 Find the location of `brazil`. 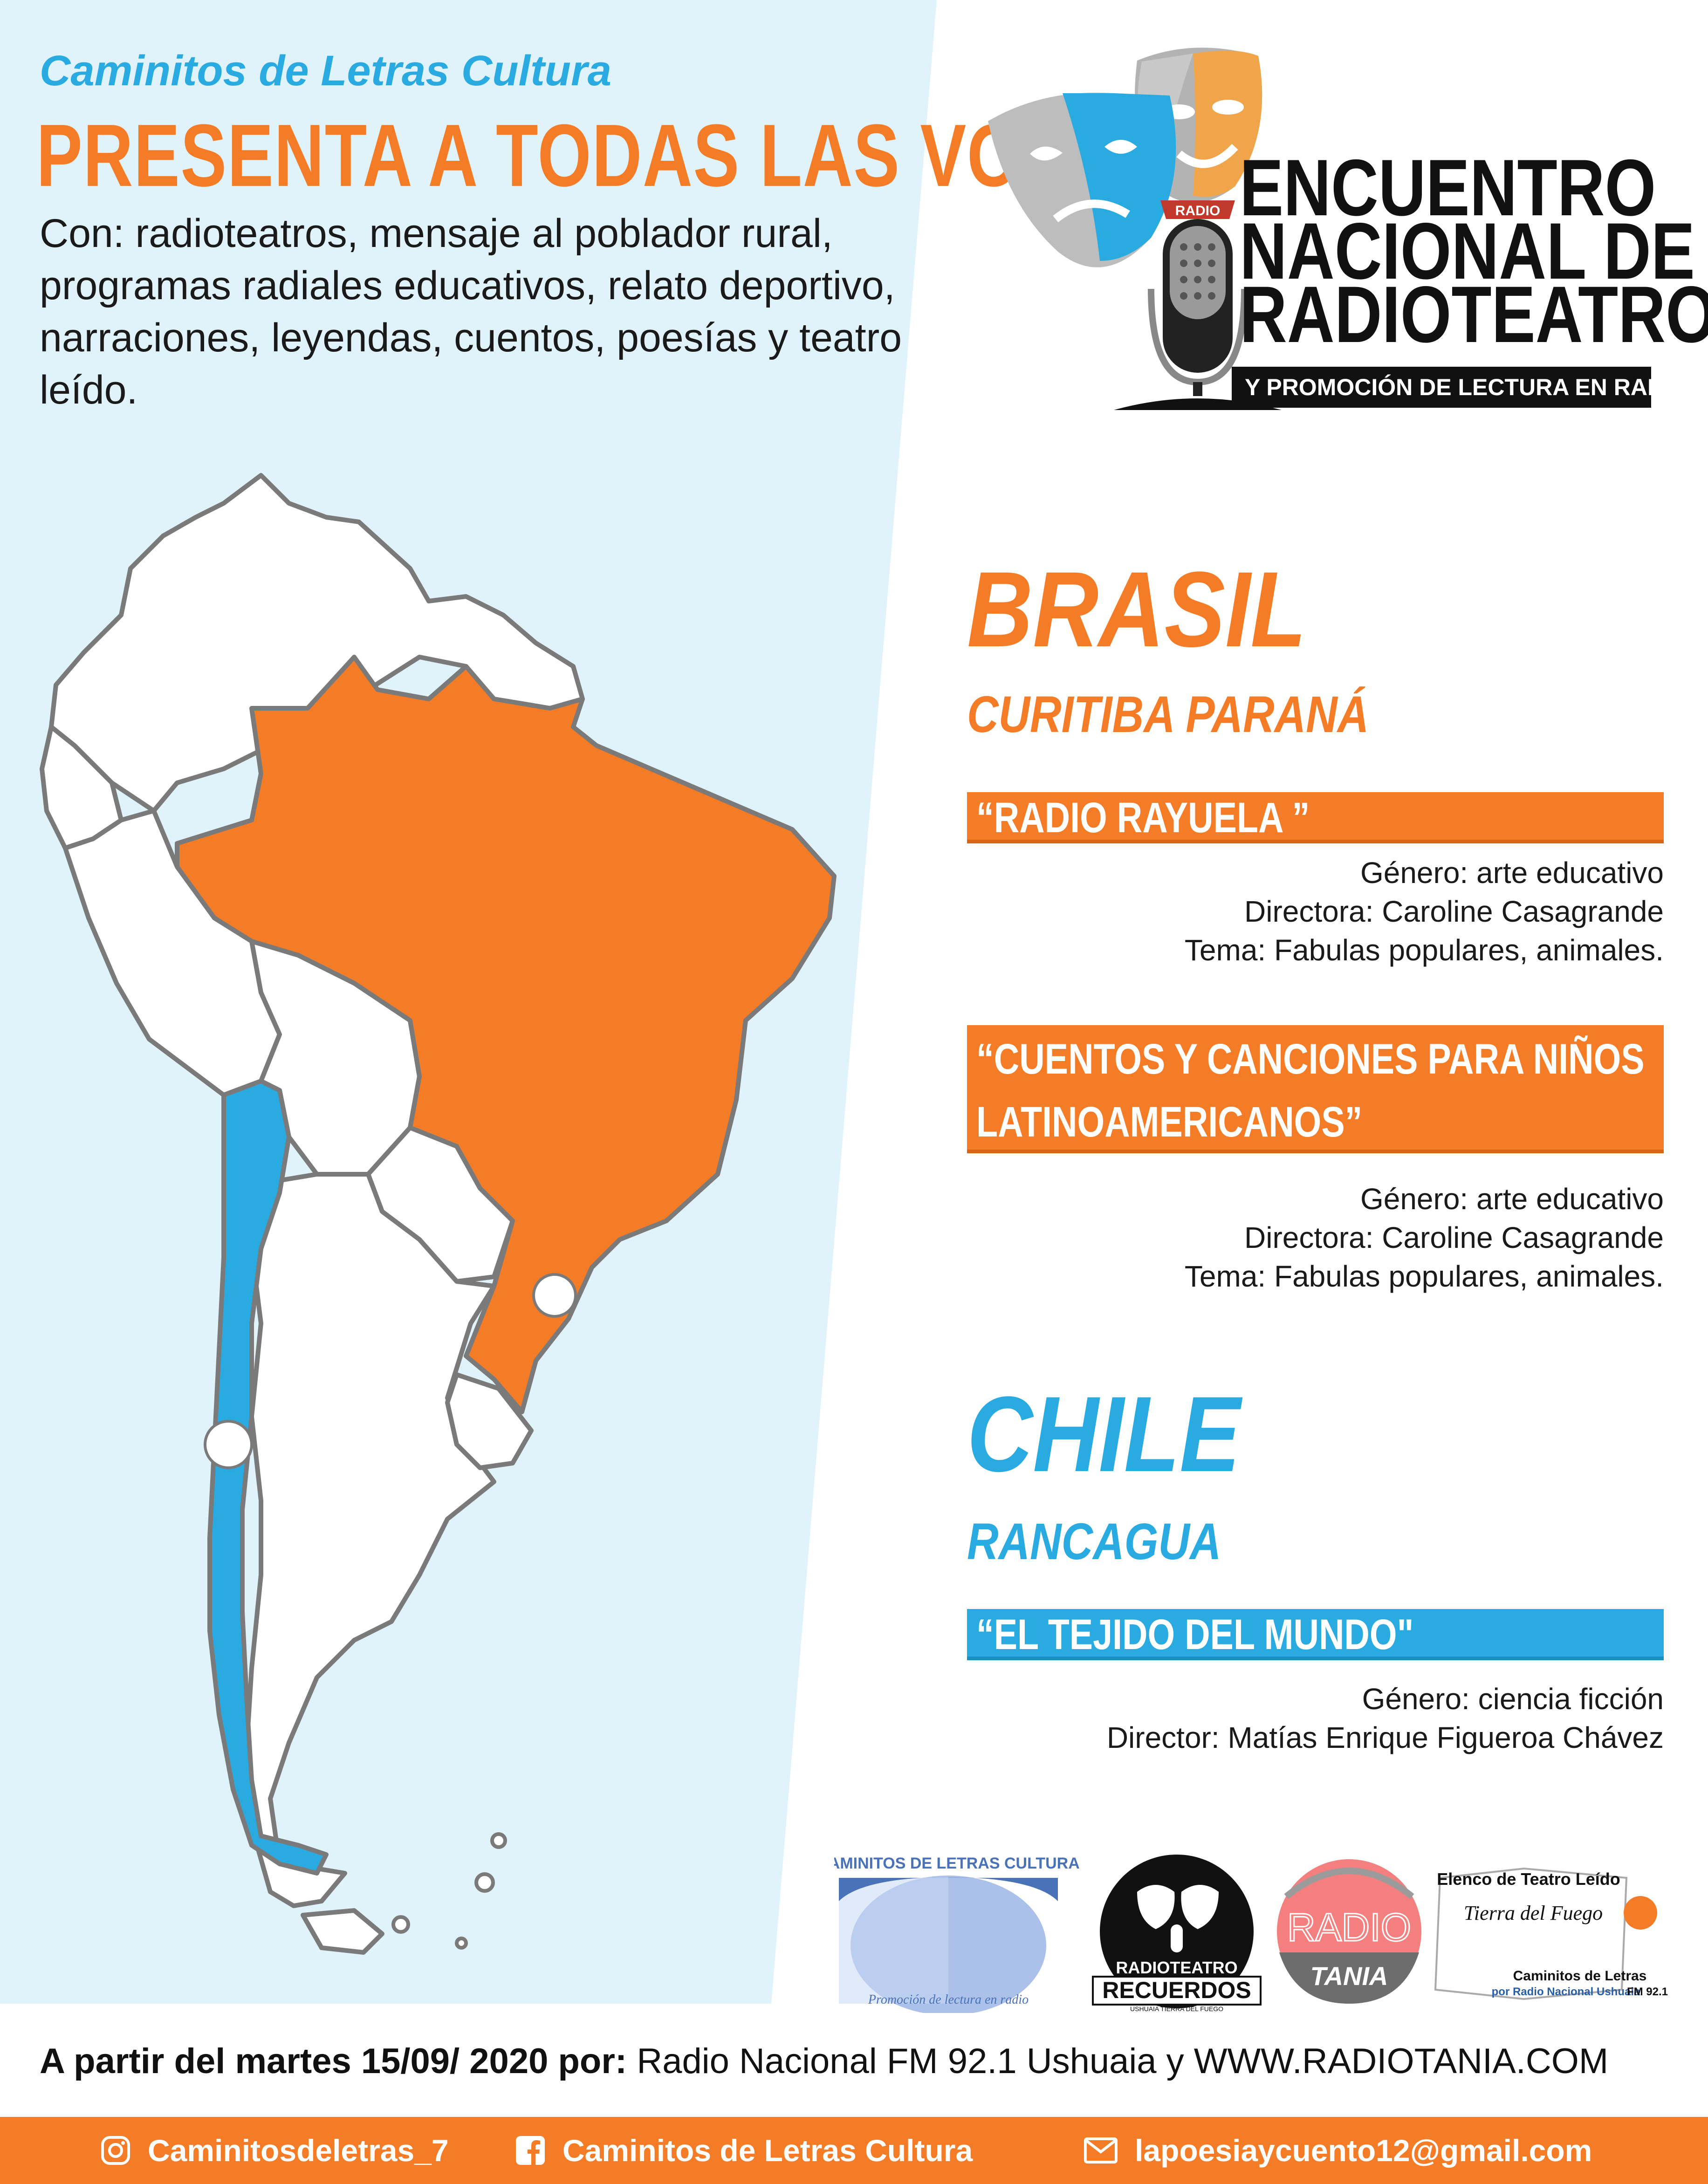

brazil is located at coordinates (506, 1034).